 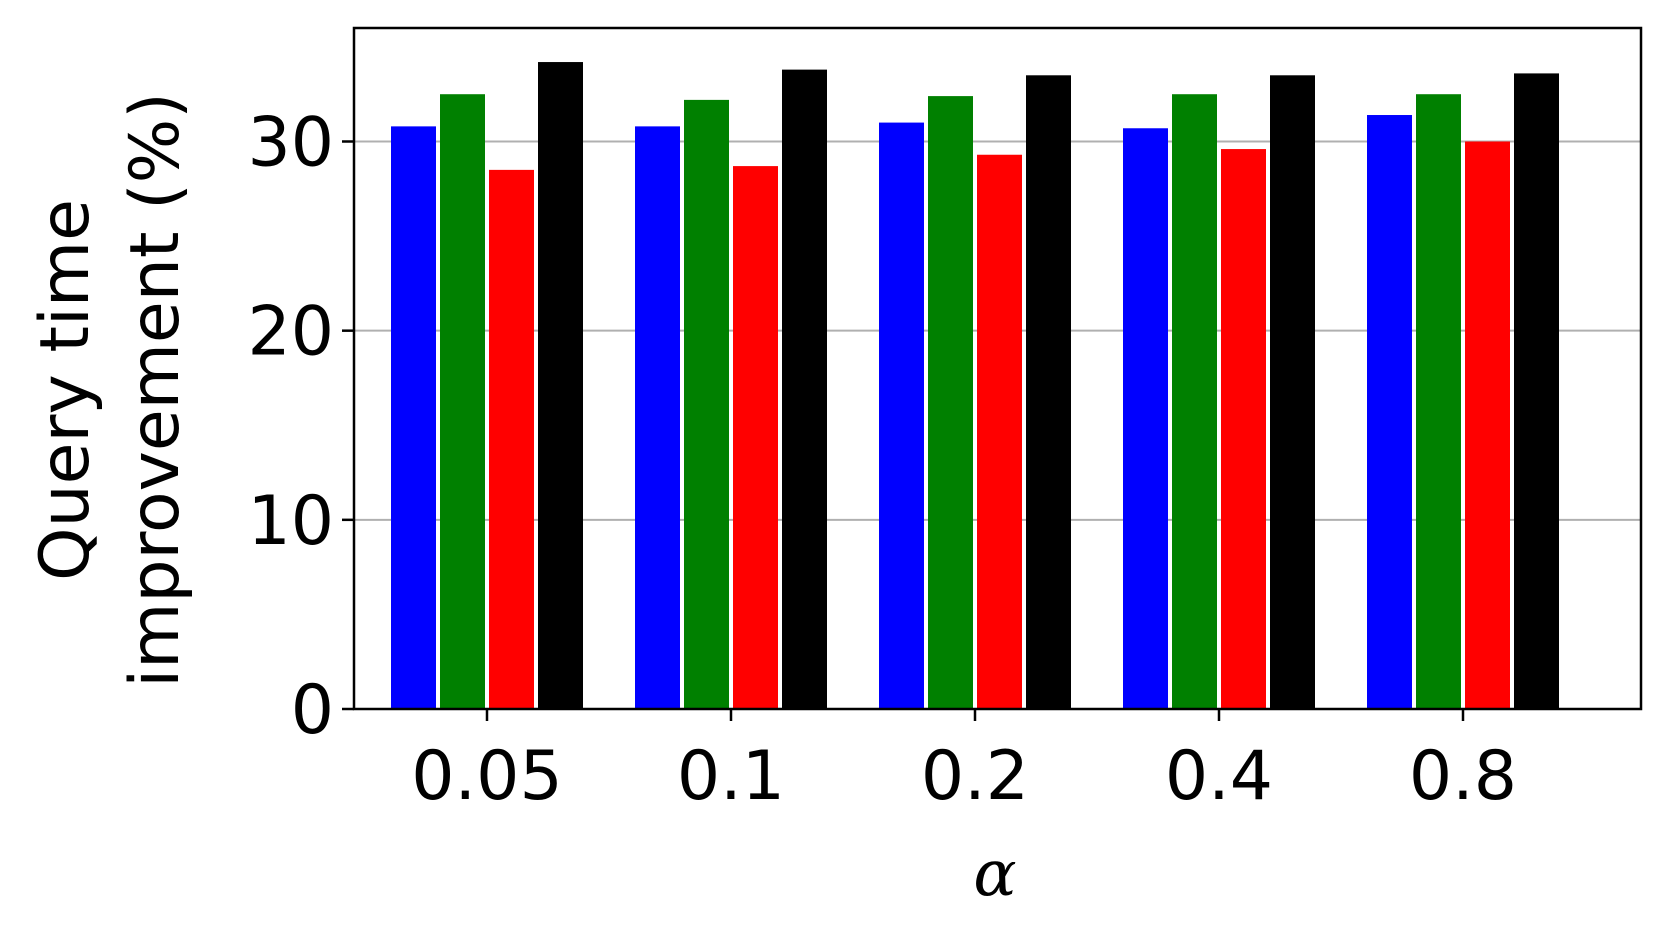 What do you see at coordinates (975, 776) in the screenshot?
I see `x-tick-label: 0.2` at bounding box center [975, 776].